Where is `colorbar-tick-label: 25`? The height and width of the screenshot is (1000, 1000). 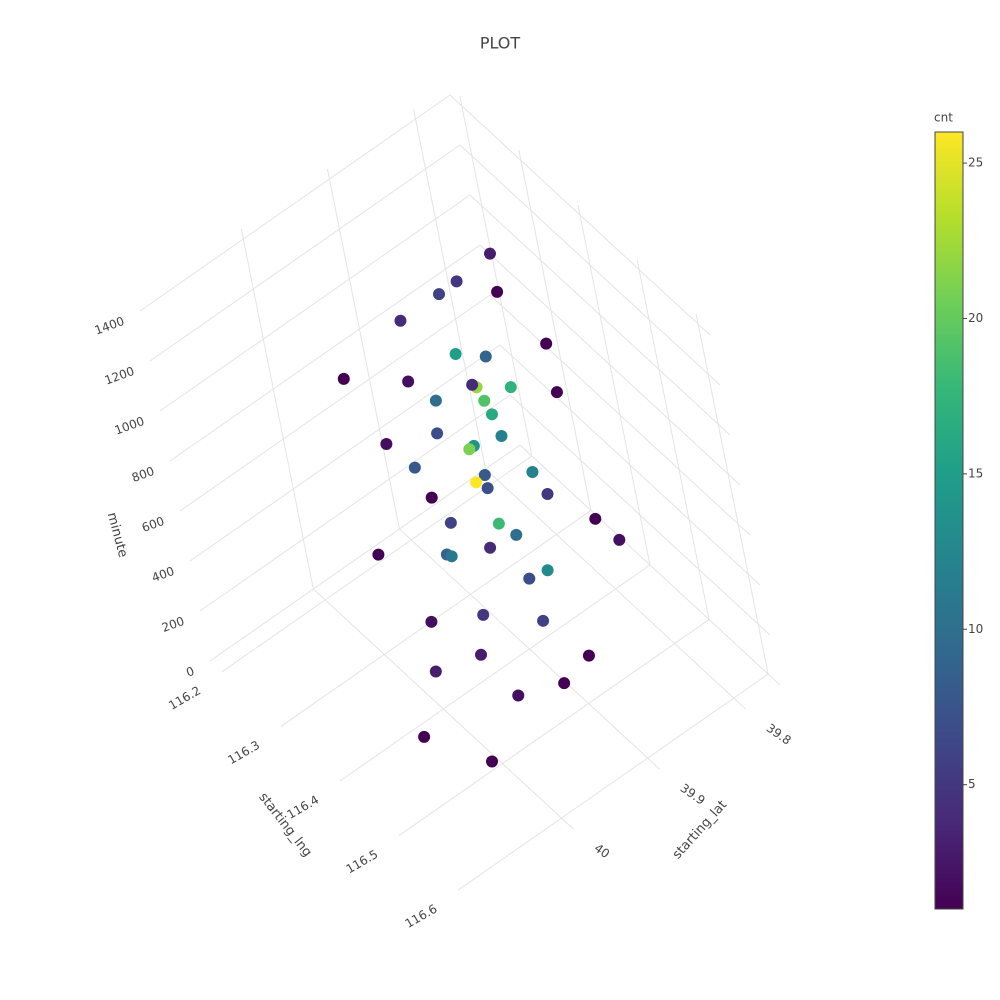 colorbar-tick-label: 25 is located at coordinates (975, 163).